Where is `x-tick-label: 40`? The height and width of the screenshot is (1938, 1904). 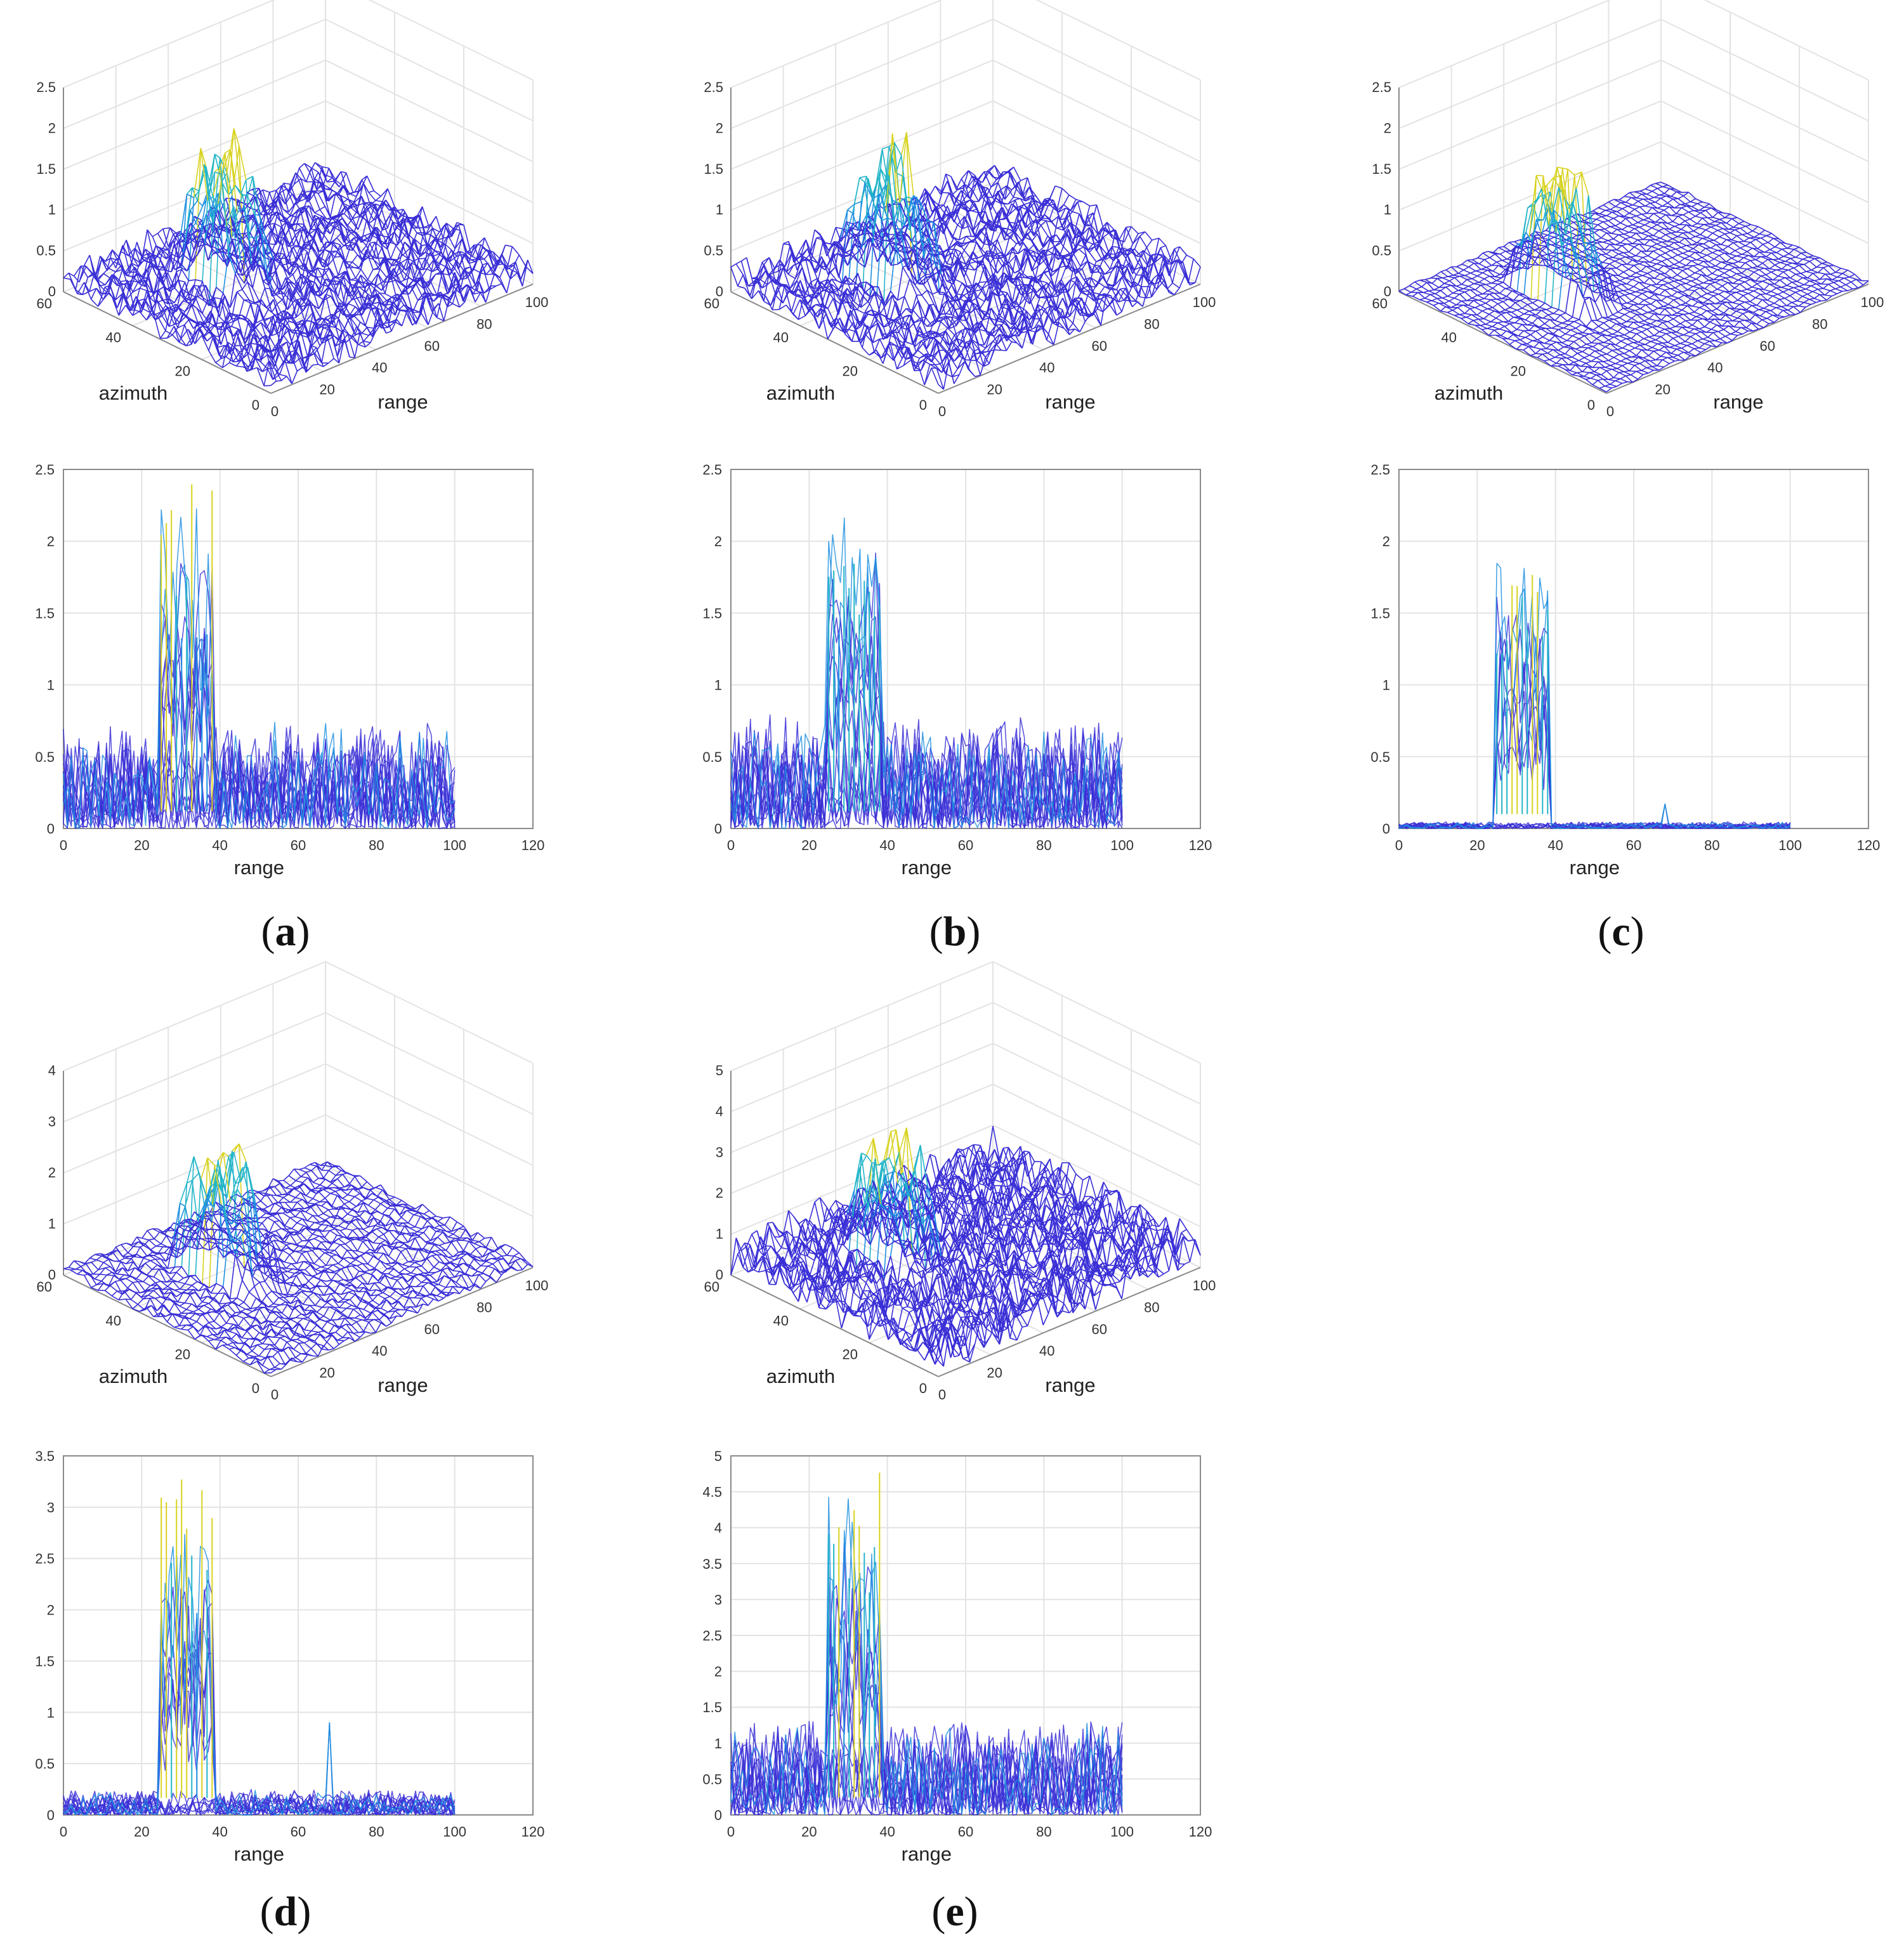 x-tick-label: 40 is located at coordinates (219, 845).